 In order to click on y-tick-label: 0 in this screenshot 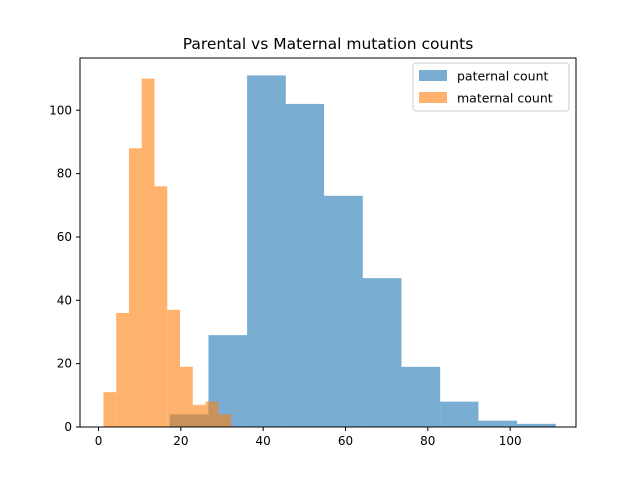, I will do `click(68, 427)`.